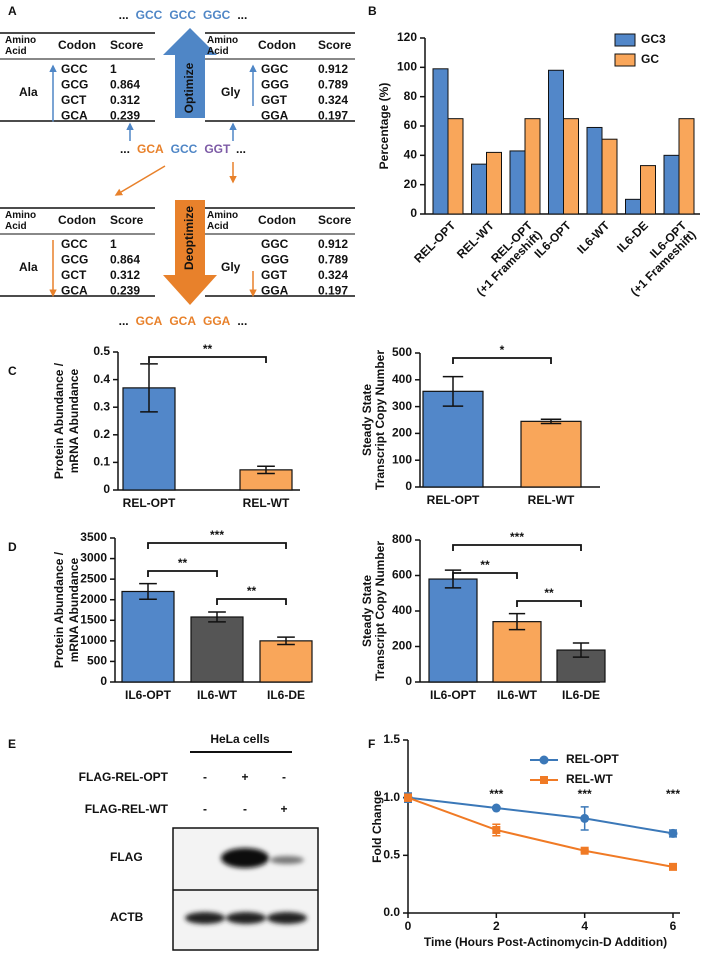  Describe the element at coordinates (125, 85) in the screenshot. I see `score: 0.864` at that location.